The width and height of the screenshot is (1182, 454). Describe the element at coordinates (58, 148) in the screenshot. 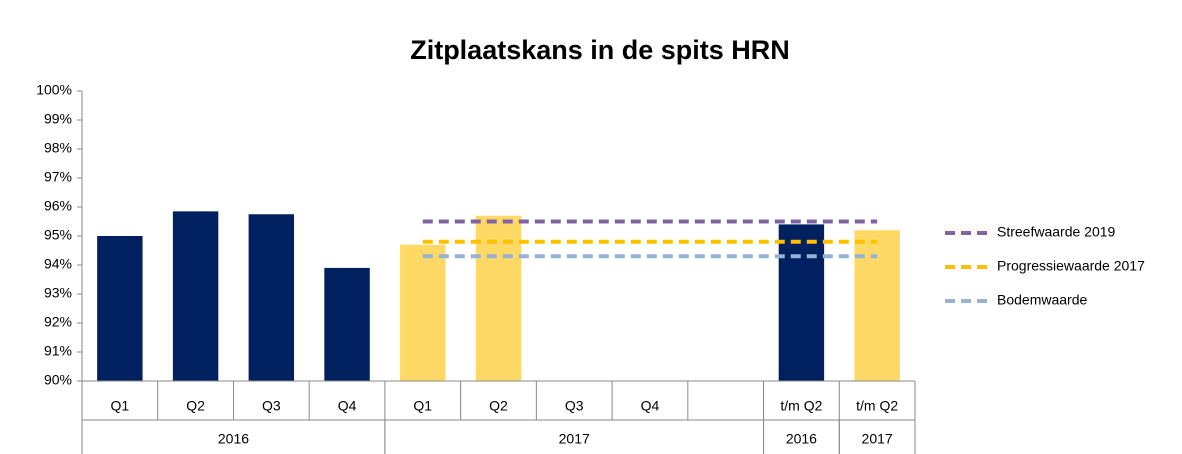

I see `y-tick-label: 98%` at that location.